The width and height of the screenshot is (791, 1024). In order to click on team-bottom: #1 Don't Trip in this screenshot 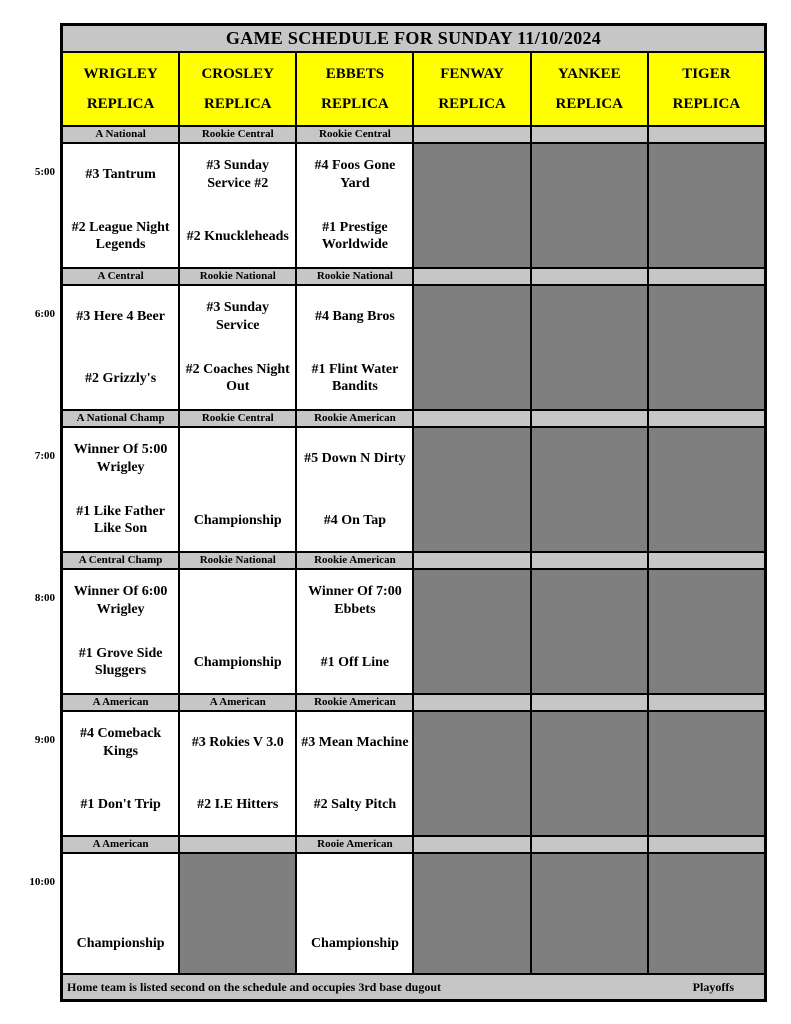, I will do `click(120, 804)`.